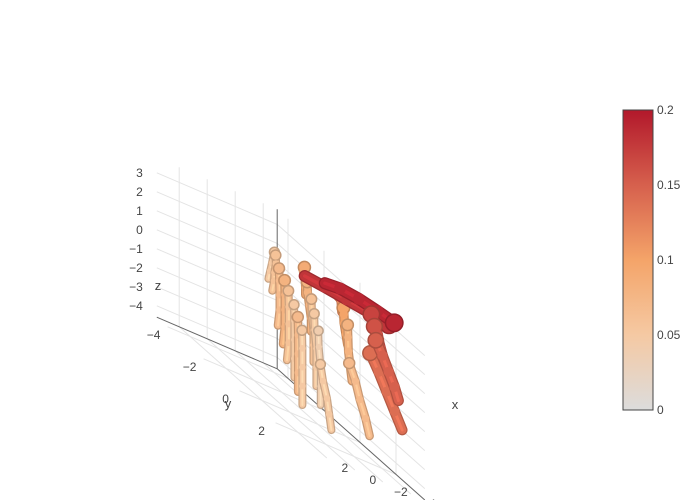 The width and height of the screenshot is (700, 500). I want to click on colorbar-gradient, so click(638, 260).